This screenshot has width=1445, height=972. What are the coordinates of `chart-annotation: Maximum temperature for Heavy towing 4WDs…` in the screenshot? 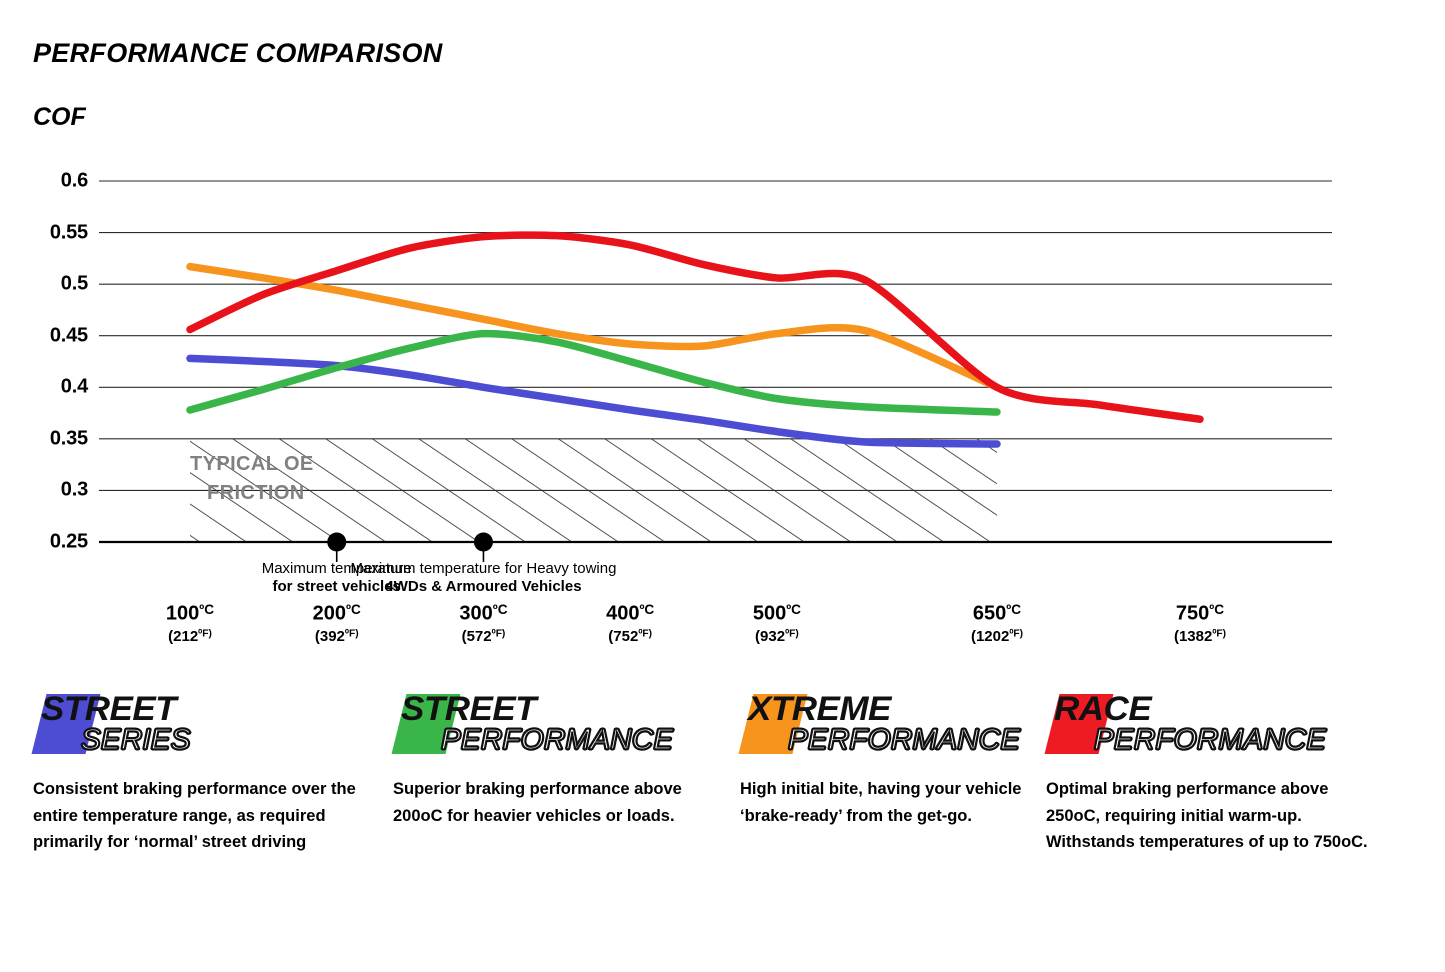 It's located at (483, 578).